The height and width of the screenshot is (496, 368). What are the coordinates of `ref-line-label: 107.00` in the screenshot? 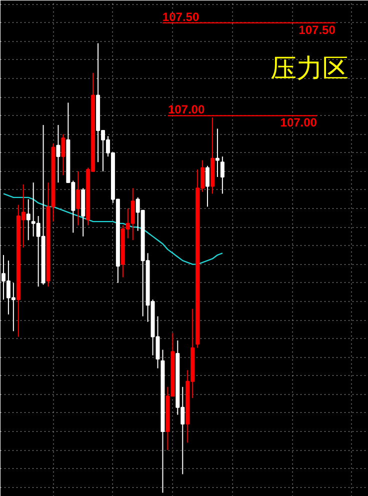 It's located at (299, 123).